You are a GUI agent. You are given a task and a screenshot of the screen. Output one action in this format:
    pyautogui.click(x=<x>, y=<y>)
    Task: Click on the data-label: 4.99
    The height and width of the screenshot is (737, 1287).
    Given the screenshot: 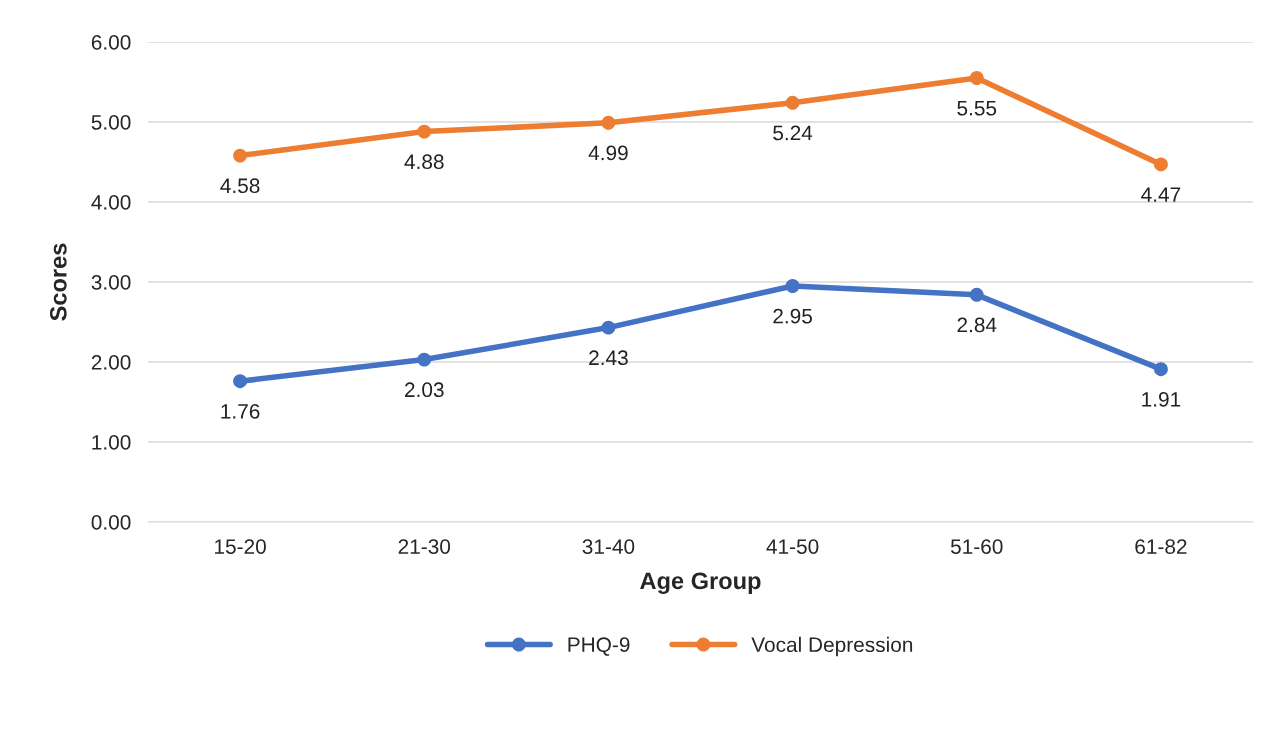 What is the action you would take?
    pyautogui.click(x=608, y=153)
    